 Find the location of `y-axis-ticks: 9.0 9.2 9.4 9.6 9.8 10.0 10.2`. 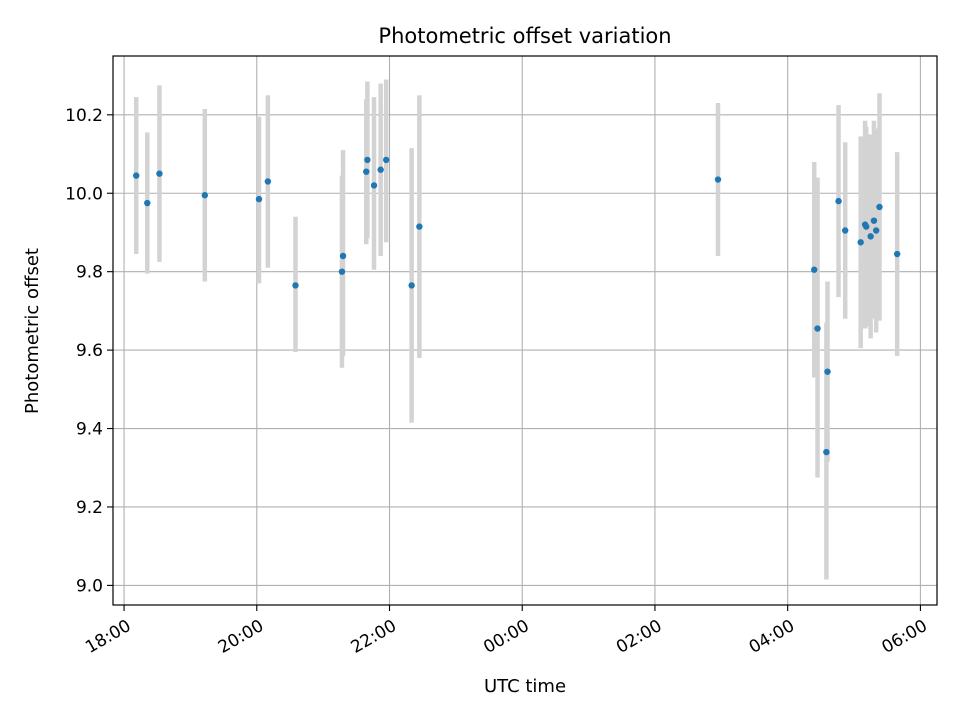

y-axis-ticks: 9.0 9.2 9.4 9.6 9.8 10.0 10.2 is located at coordinates (89, 351).